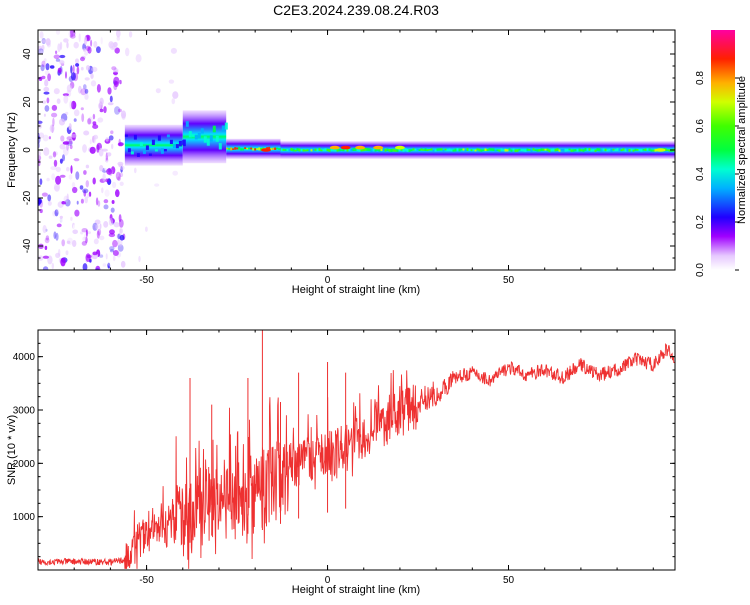 This screenshot has height=605, width=750. I want to click on x-tick-label: 0, so click(328, 580).